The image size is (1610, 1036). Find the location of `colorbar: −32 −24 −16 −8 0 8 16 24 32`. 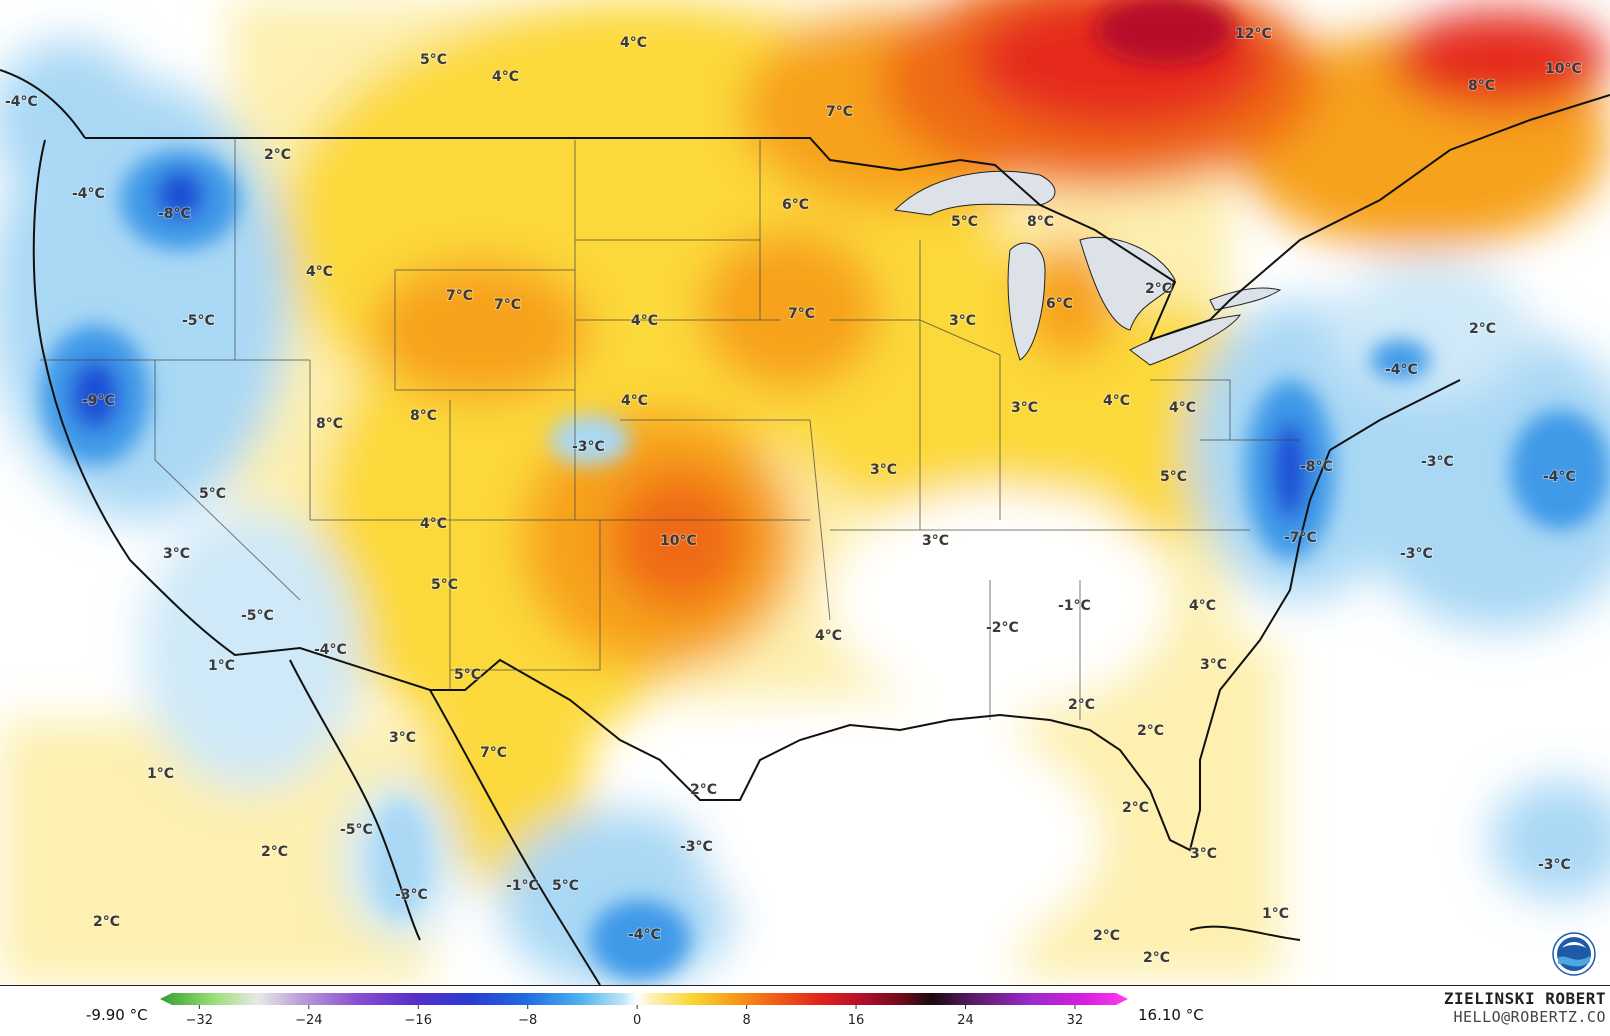

colorbar: −32 −24 −16 −8 0 8 16 24 32 is located at coordinates (644, 1011).